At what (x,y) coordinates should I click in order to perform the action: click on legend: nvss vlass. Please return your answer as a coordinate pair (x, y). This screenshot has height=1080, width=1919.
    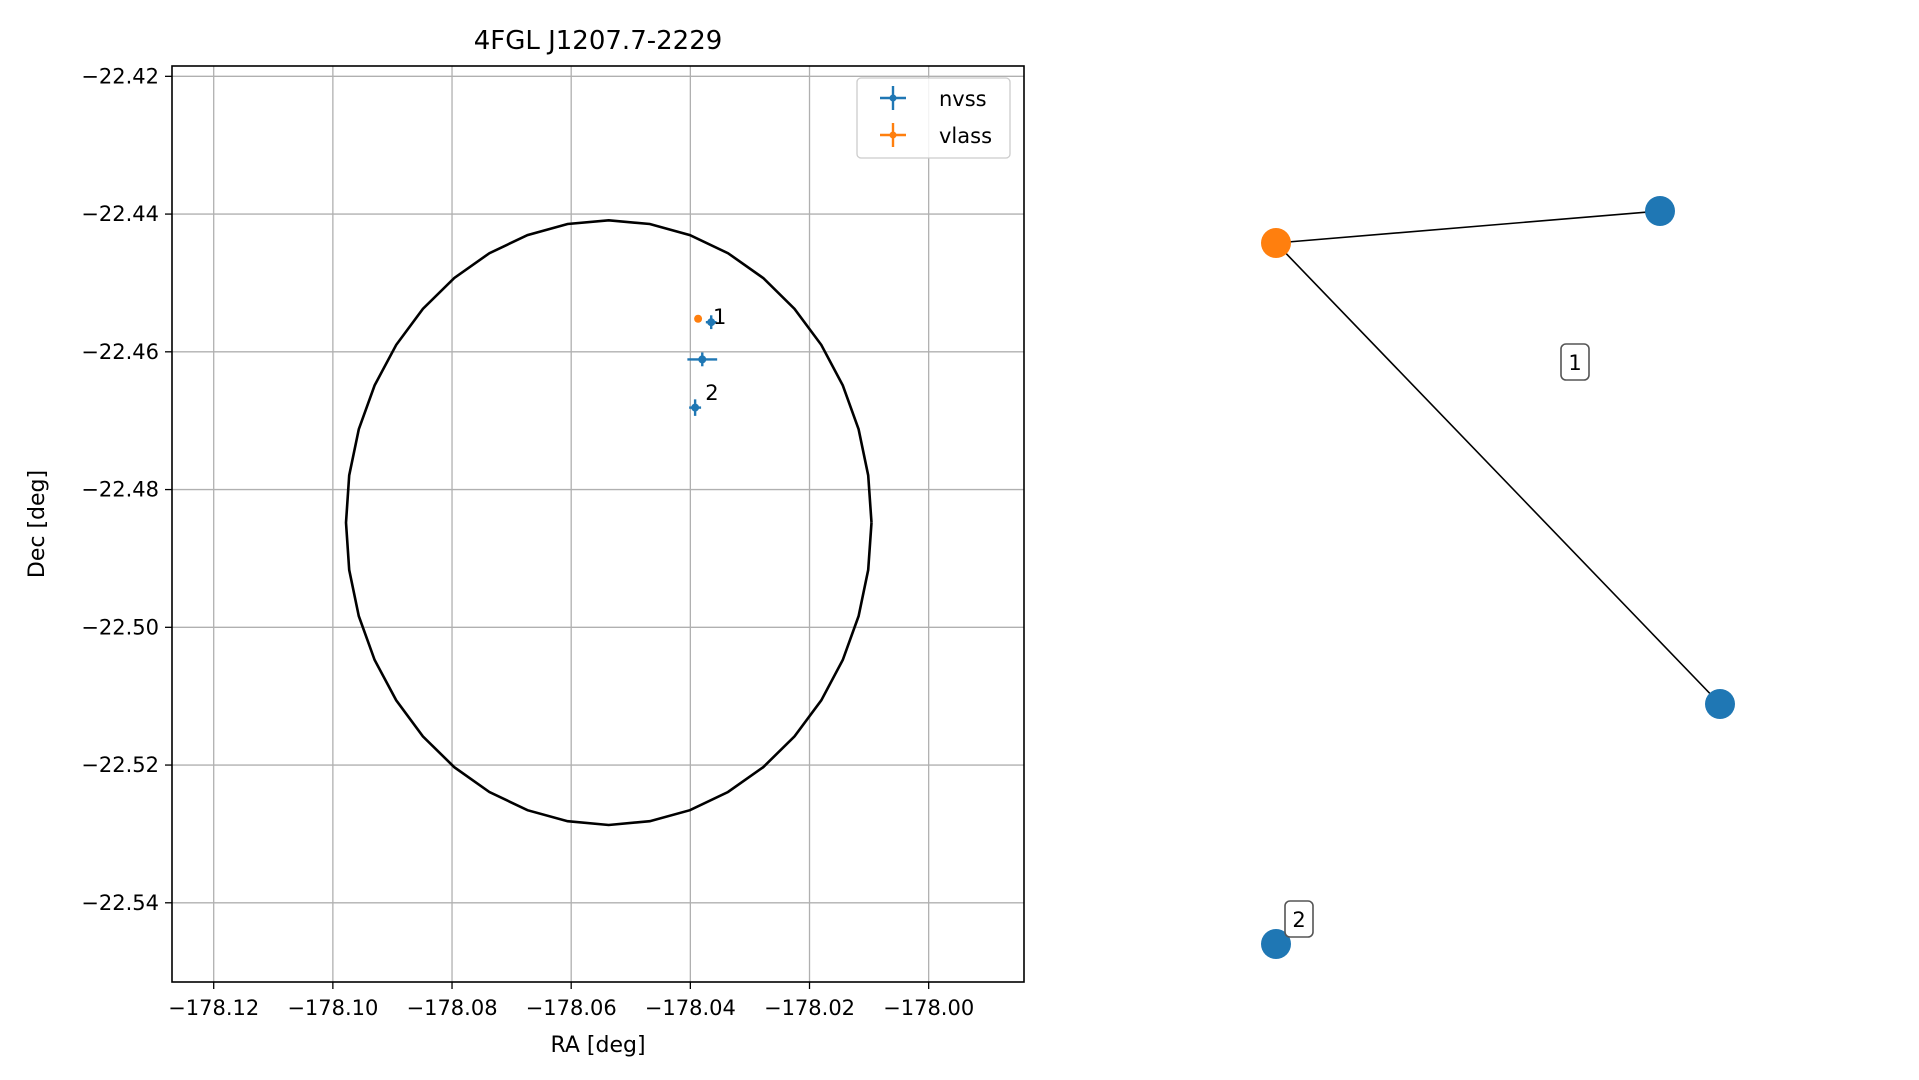
    Looking at the image, I should click on (933, 118).